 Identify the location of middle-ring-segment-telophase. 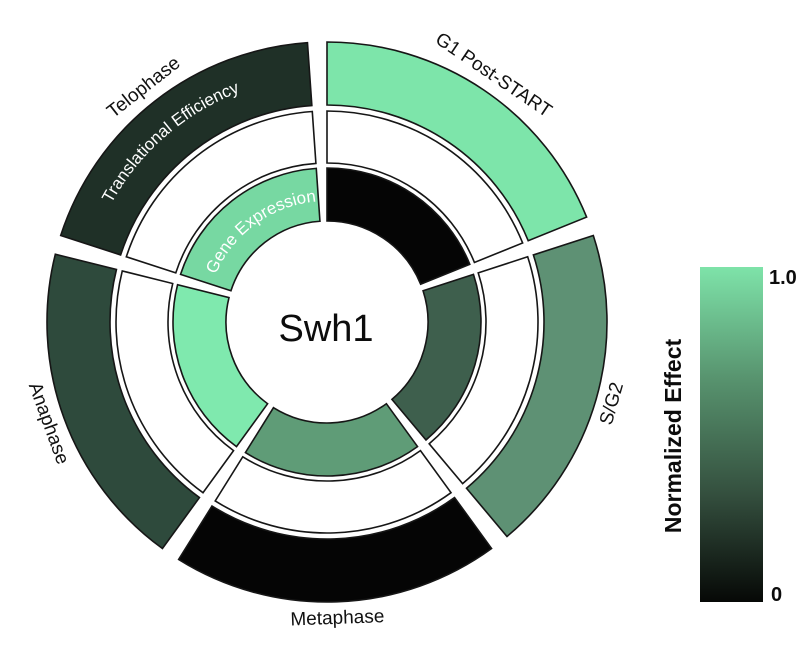
(221, 192).